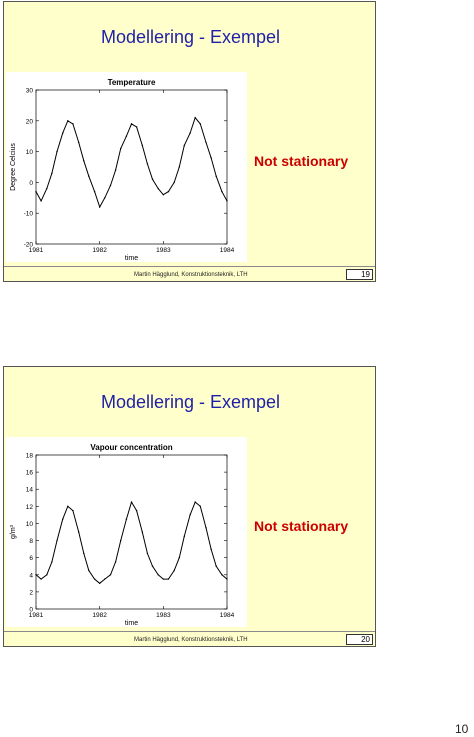 This screenshot has width=474, height=737. I want to click on y-tick-label: 8, so click(31, 541).